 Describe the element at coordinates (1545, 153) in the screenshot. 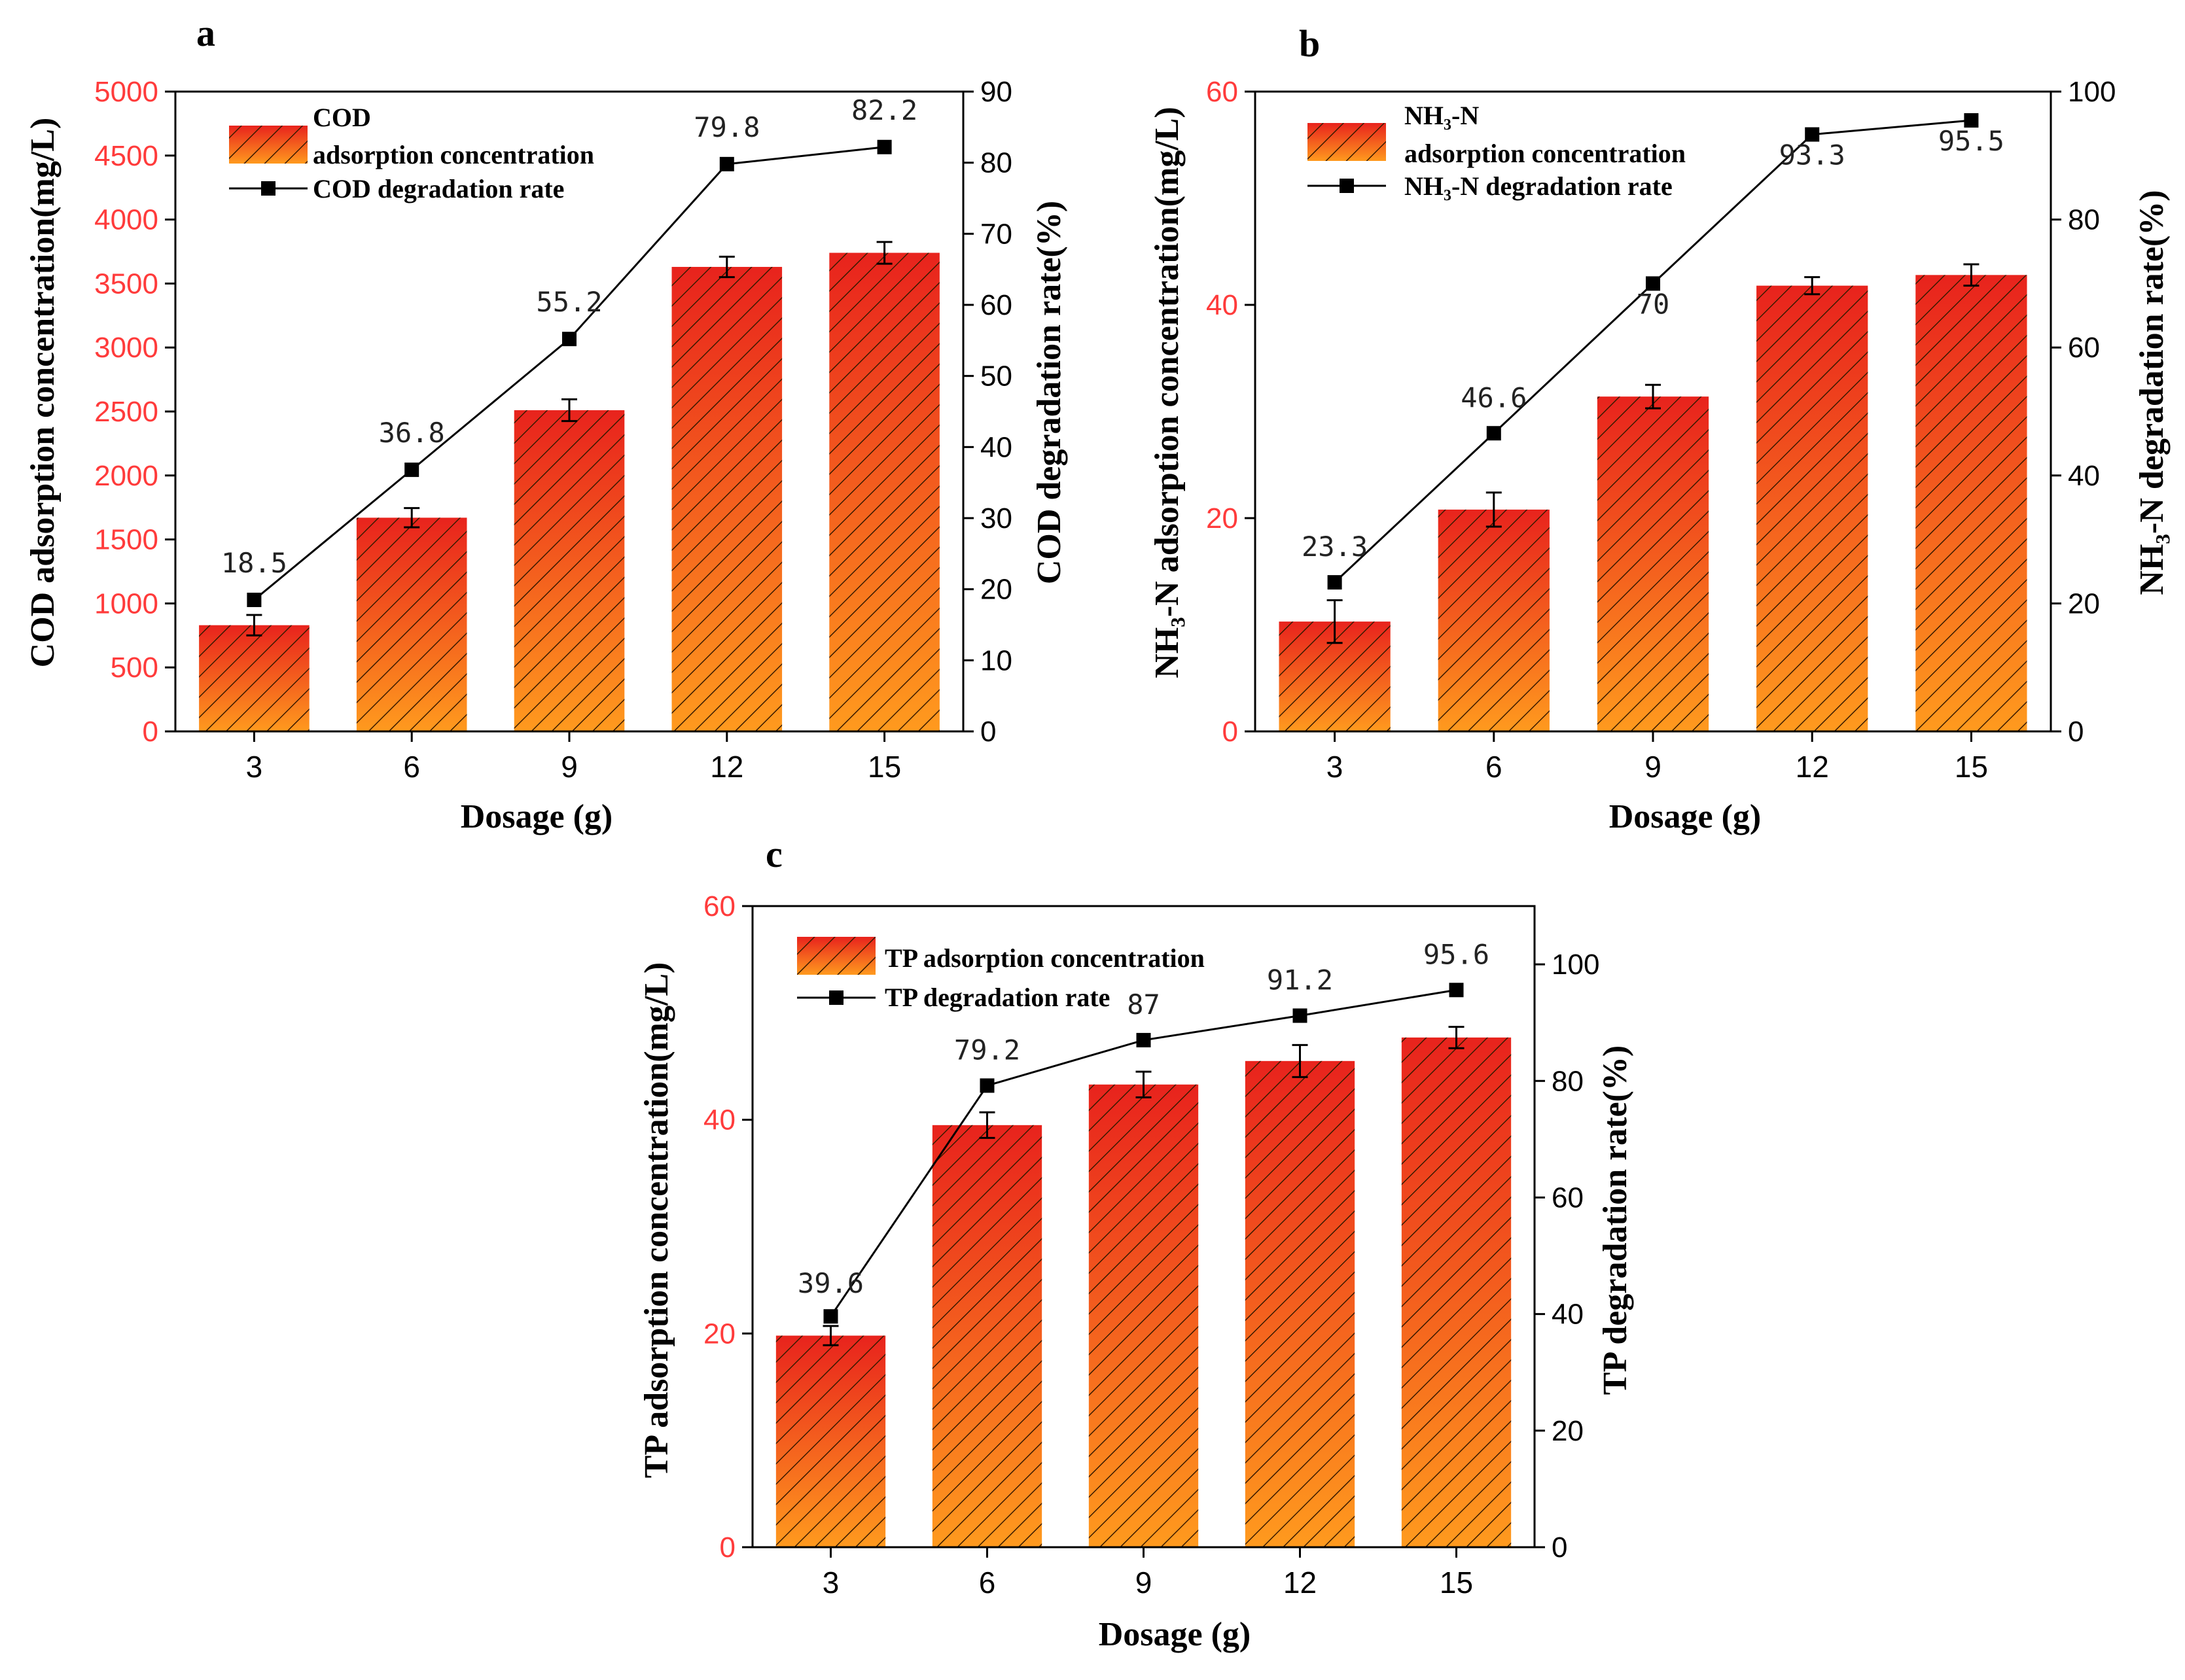

I see `panel-b-legend-bar-line2: adsorption concentration` at that location.